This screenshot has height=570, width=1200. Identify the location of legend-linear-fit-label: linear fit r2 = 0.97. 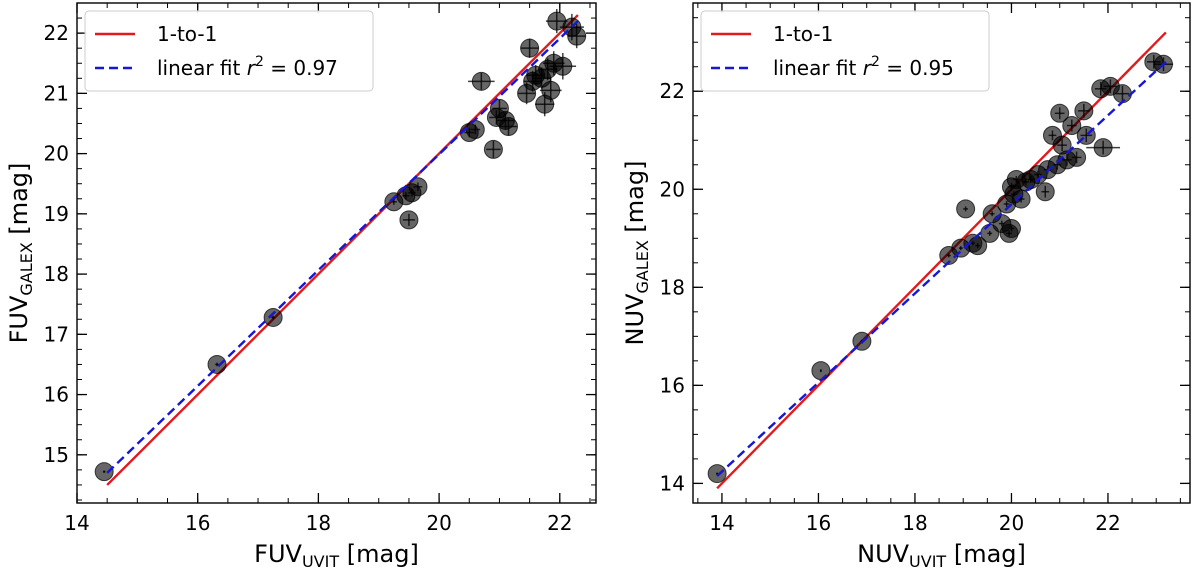
(247, 67).